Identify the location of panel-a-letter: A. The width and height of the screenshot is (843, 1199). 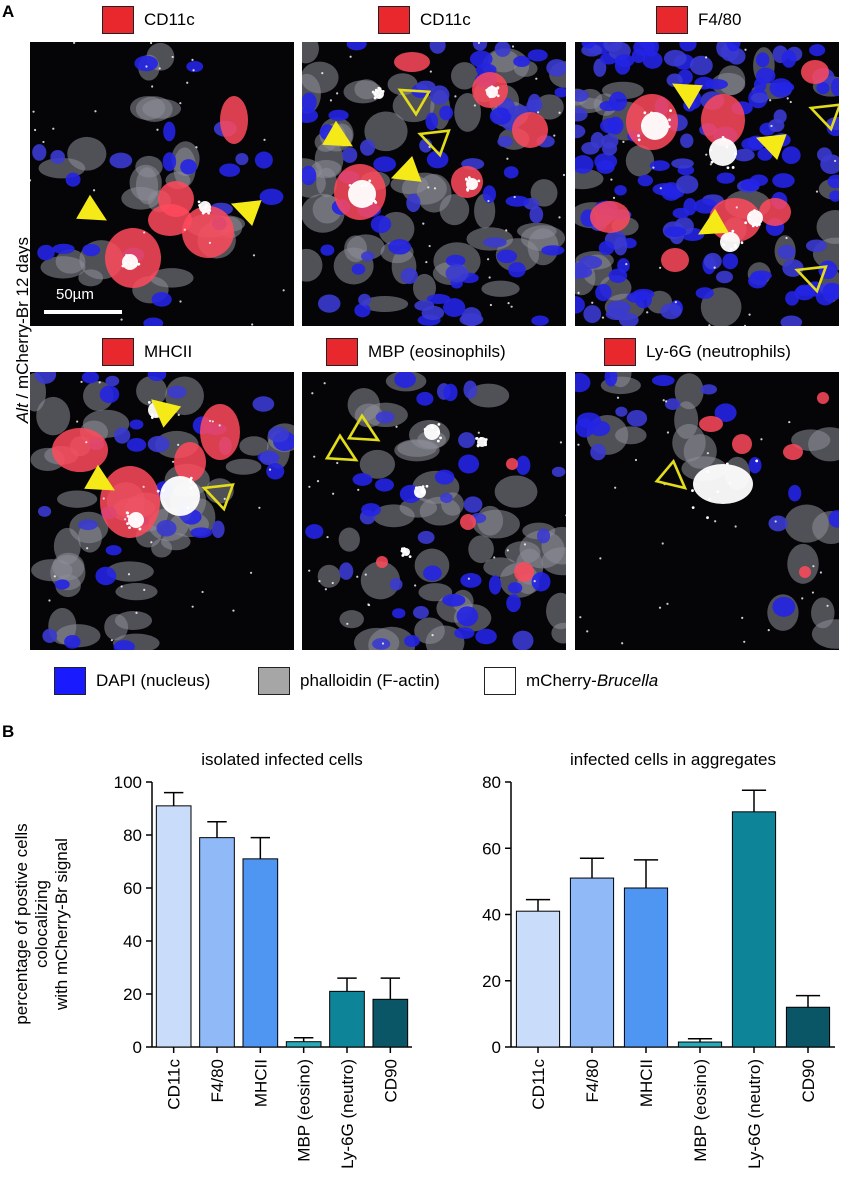
(8, 11).